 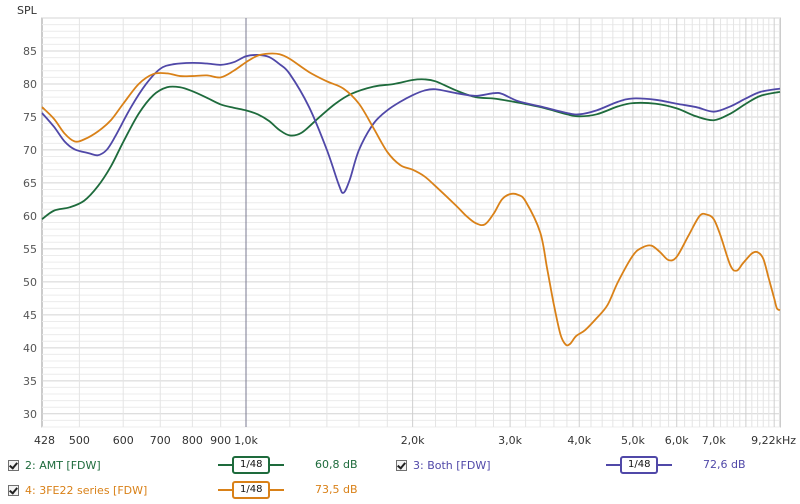 What do you see at coordinates (30, 84) in the screenshot?
I see `y-tick-label: 80` at bounding box center [30, 84].